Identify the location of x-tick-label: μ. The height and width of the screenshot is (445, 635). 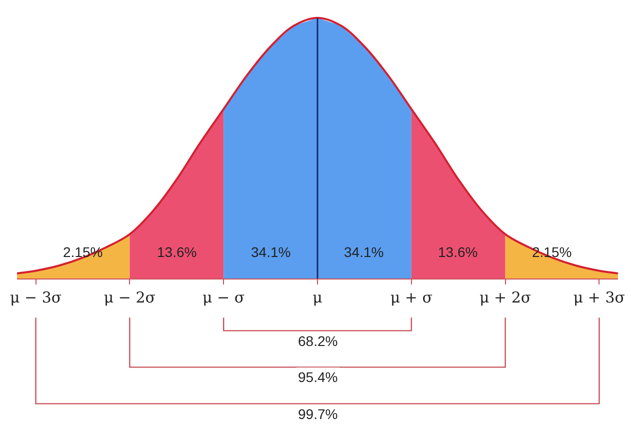
(317, 297).